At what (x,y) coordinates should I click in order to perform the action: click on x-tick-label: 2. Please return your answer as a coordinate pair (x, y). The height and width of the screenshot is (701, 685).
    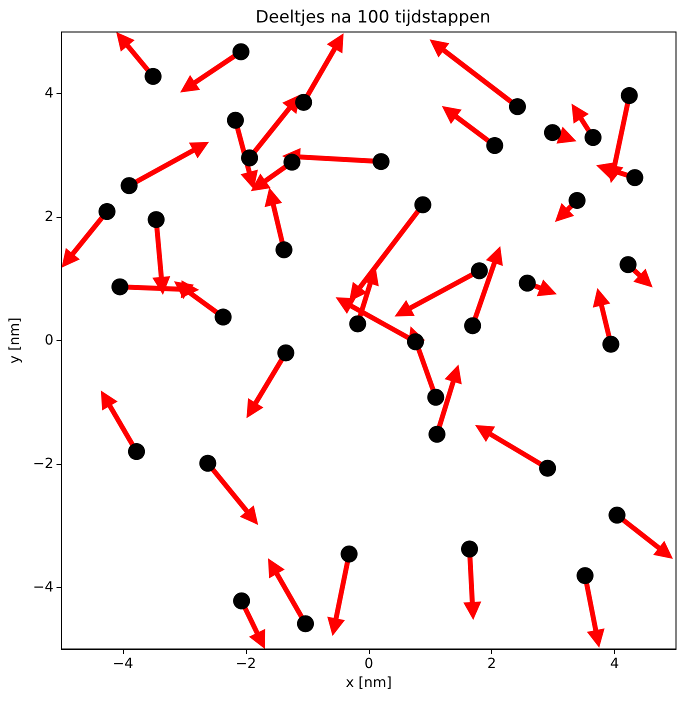
    Looking at the image, I should click on (491, 664).